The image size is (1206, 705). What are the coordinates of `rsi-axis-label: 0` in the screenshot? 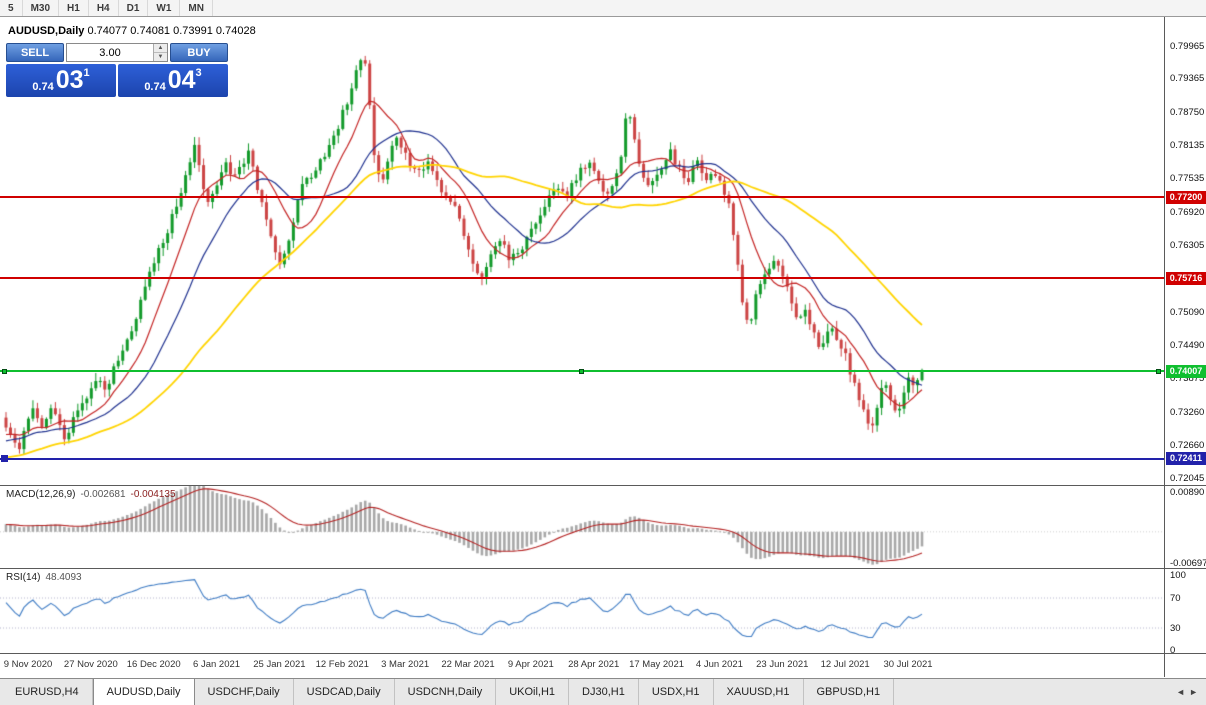 It's located at (1173, 650).